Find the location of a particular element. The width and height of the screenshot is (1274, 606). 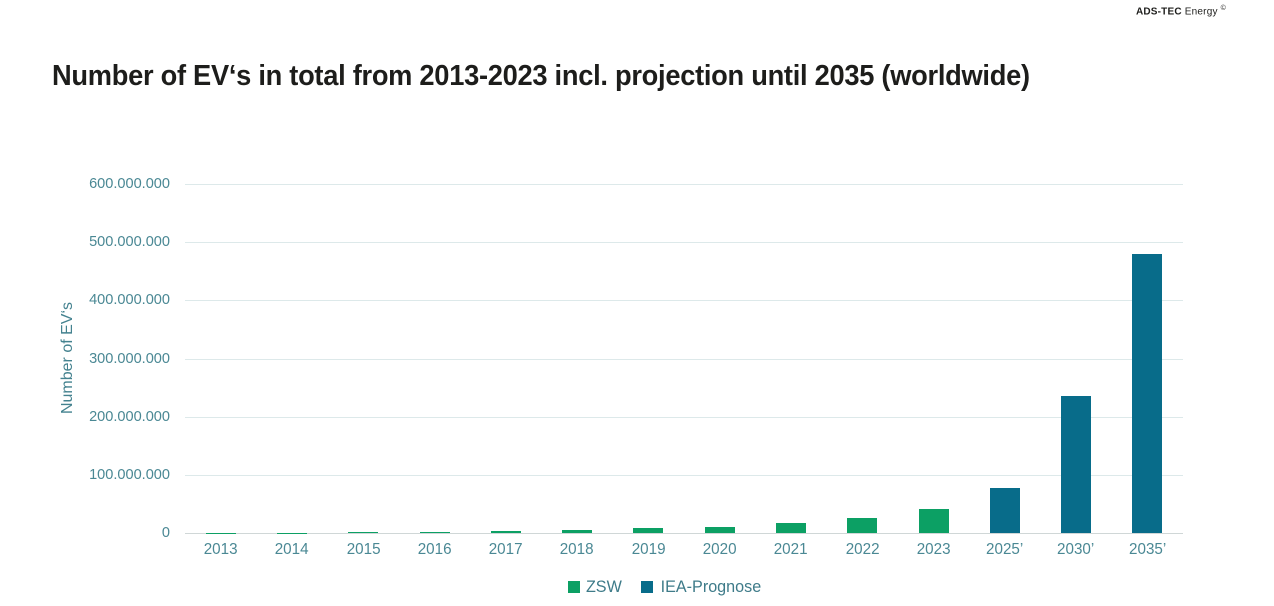

x-tick-label: 2021 is located at coordinates (791, 549).